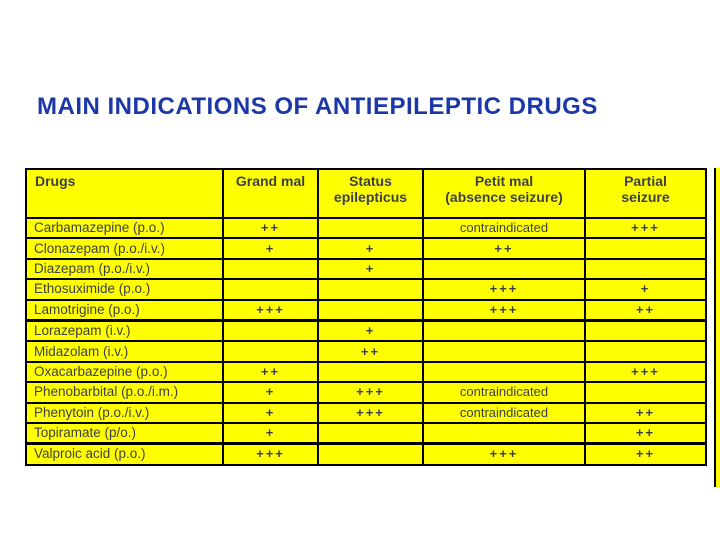  I want to click on table-edge-sliver, so click(717, 327).